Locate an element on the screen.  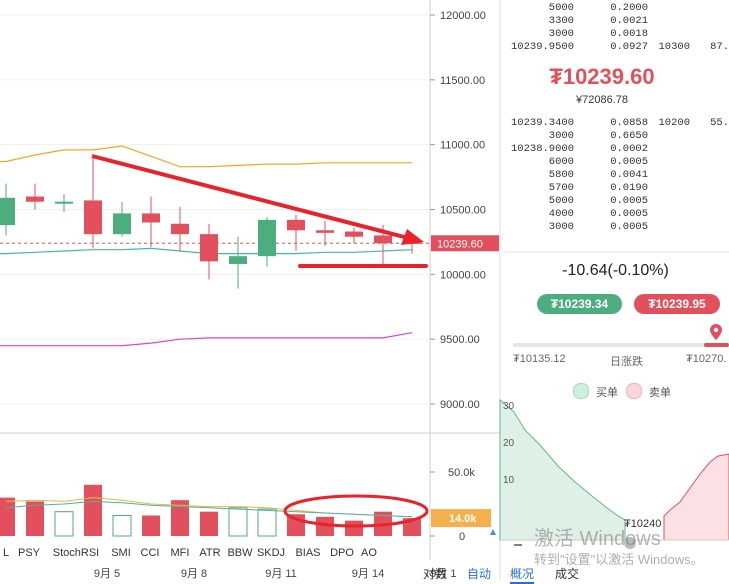
indicator-label: MFI is located at coordinates (180, 553).